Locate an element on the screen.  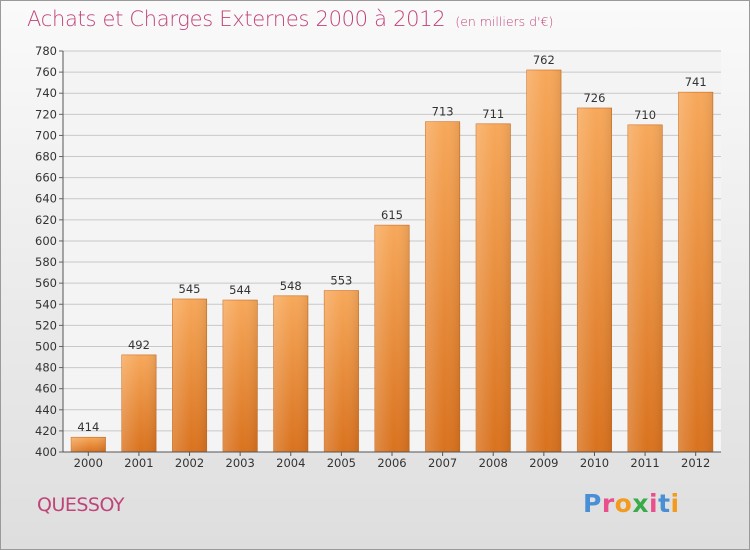
y-tick-label: 540 is located at coordinates (46, 304).